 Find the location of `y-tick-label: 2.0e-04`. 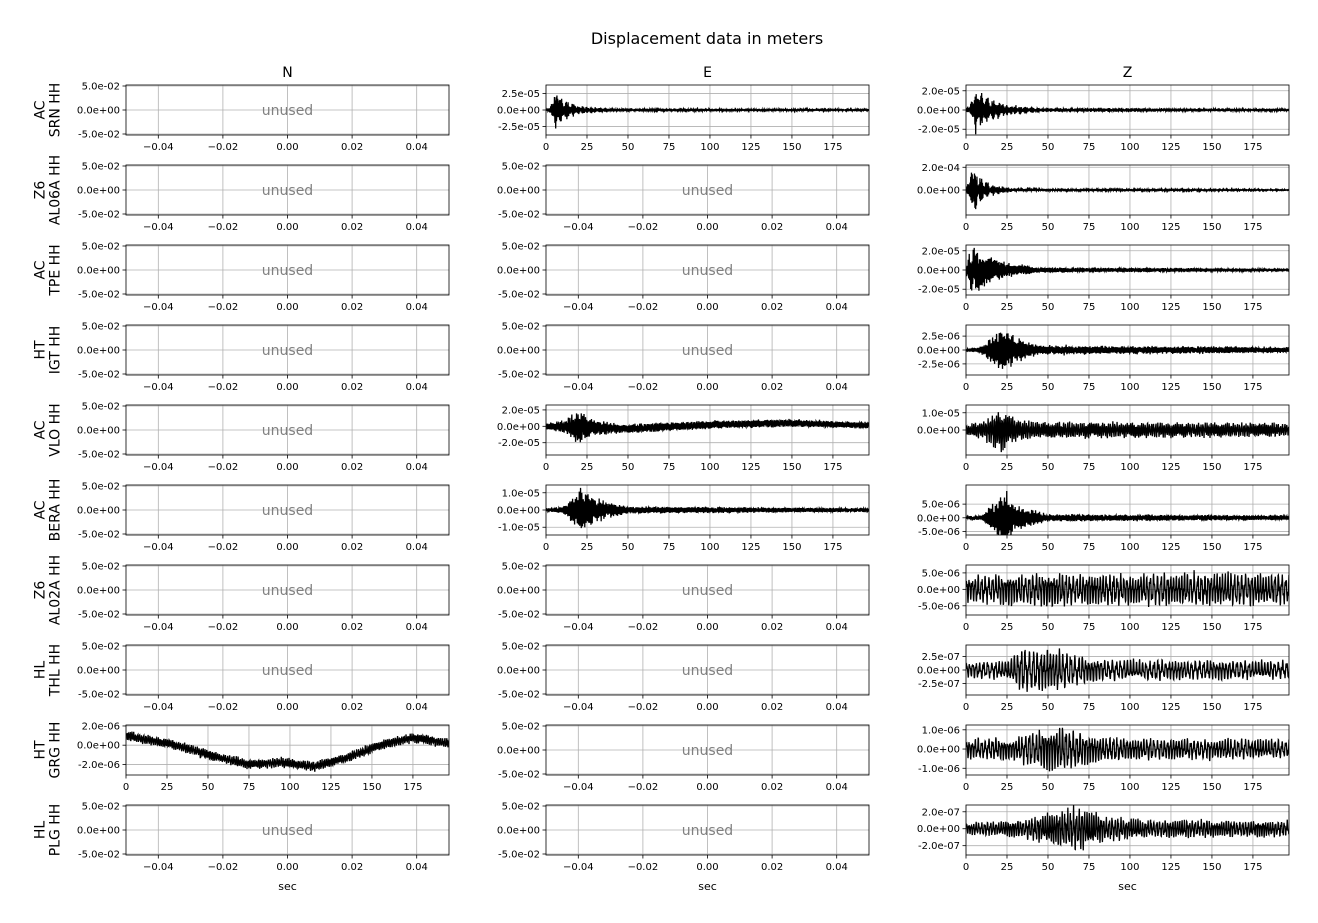

y-tick-label: 2.0e-04 is located at coordinates (941, 168).